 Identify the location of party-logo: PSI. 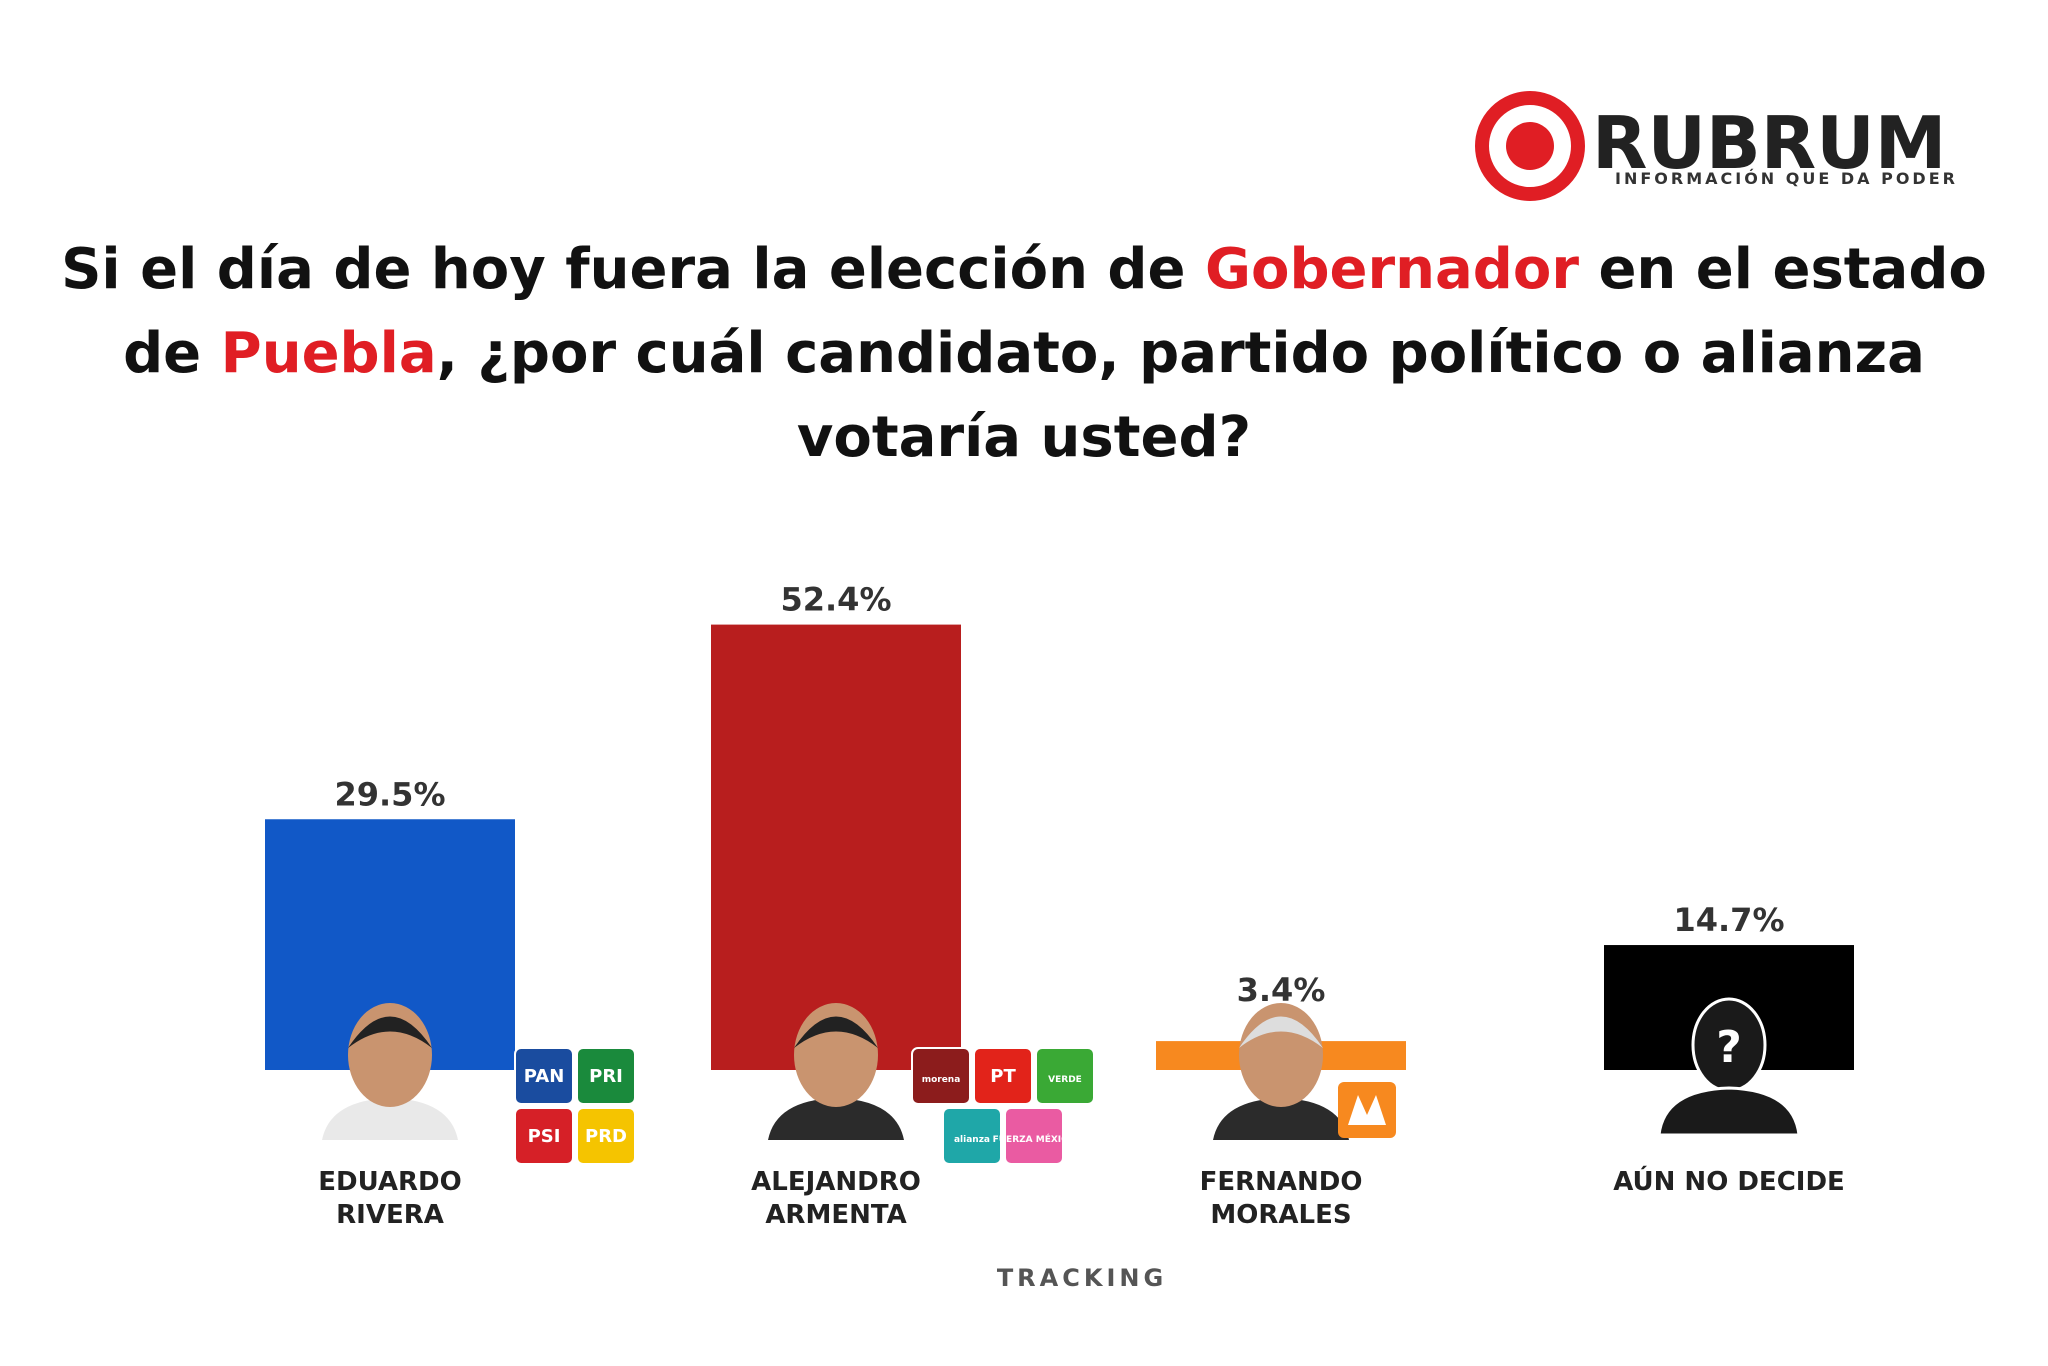
(544, 1136).